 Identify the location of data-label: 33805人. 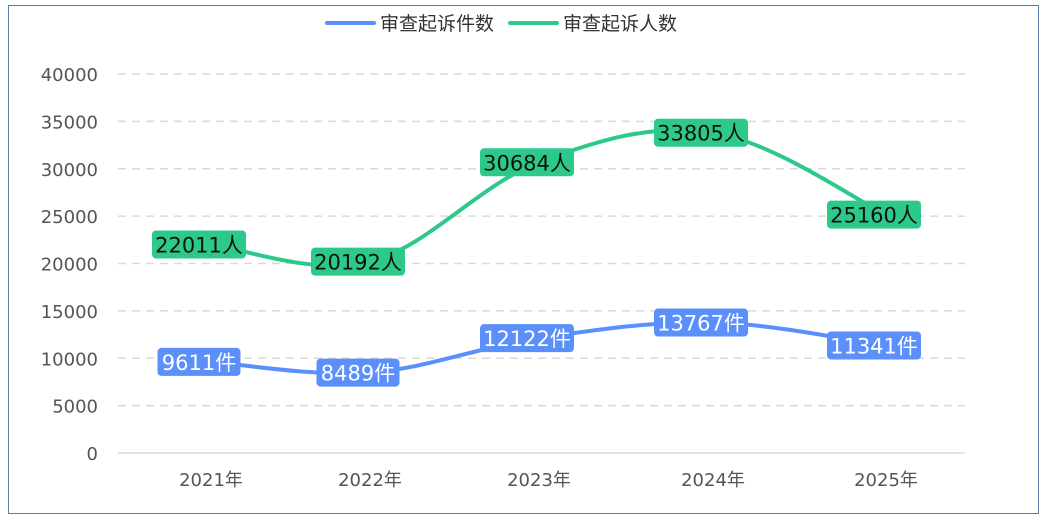
(701, 132).